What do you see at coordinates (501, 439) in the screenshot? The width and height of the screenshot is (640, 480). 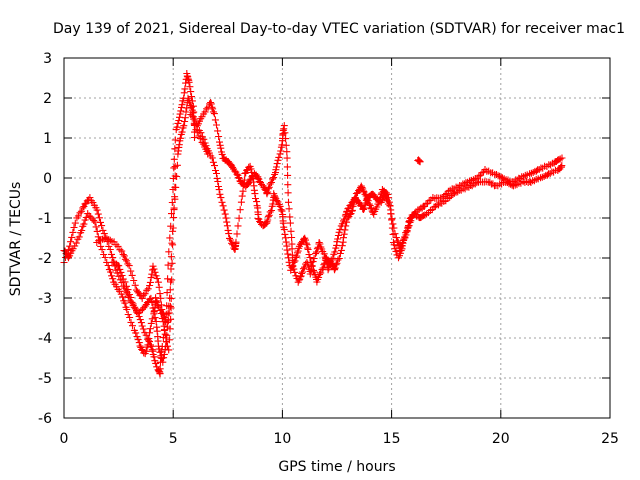 I see `x-tick-label: 20` at bounding box center [501, 439].